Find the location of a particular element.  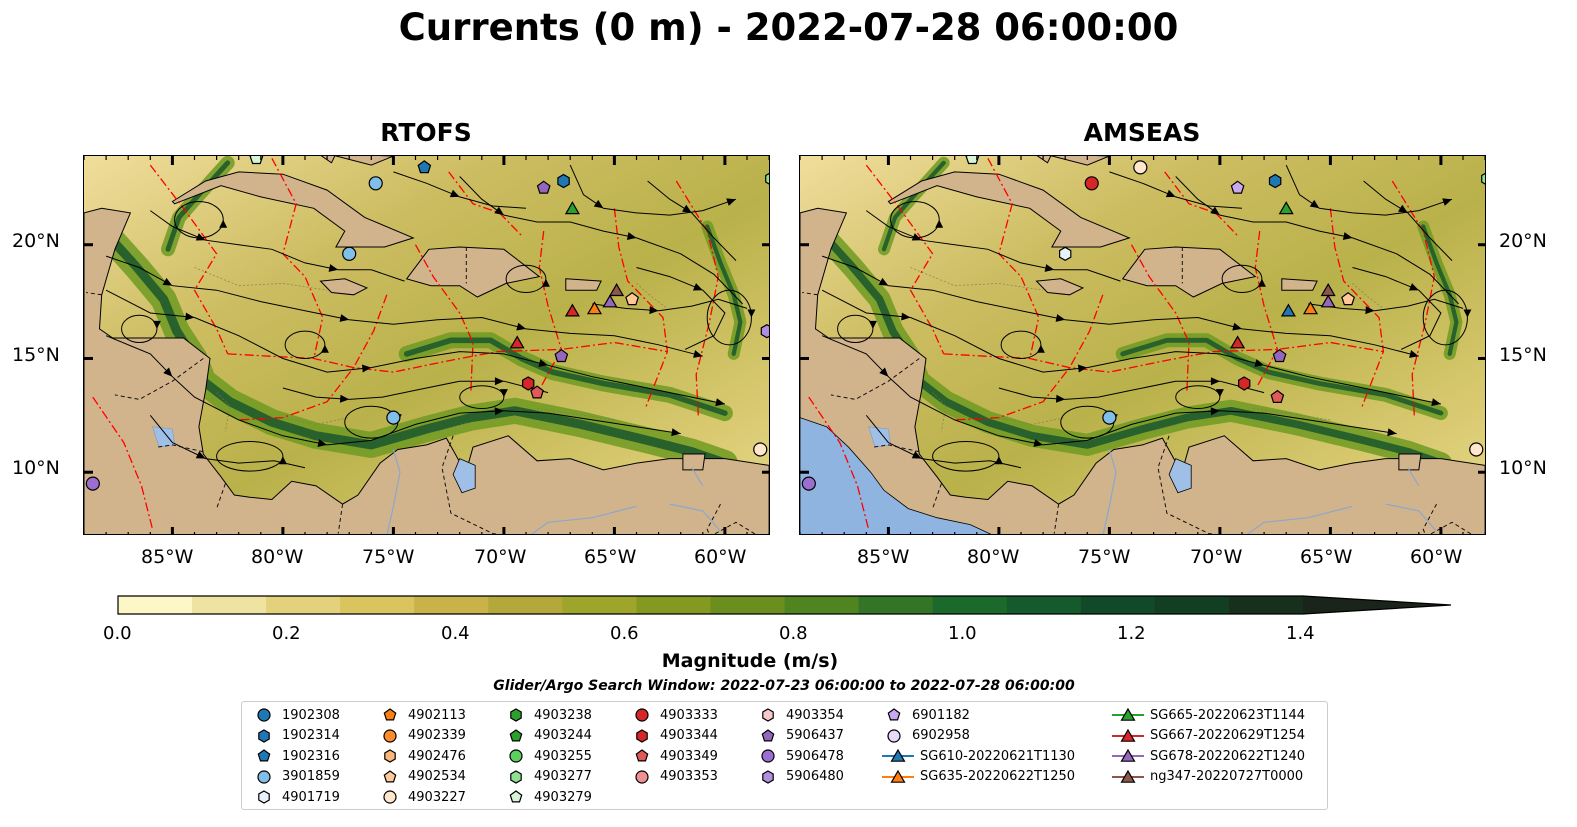

legend-label: 1902314 is located at coordinates (311, 735).